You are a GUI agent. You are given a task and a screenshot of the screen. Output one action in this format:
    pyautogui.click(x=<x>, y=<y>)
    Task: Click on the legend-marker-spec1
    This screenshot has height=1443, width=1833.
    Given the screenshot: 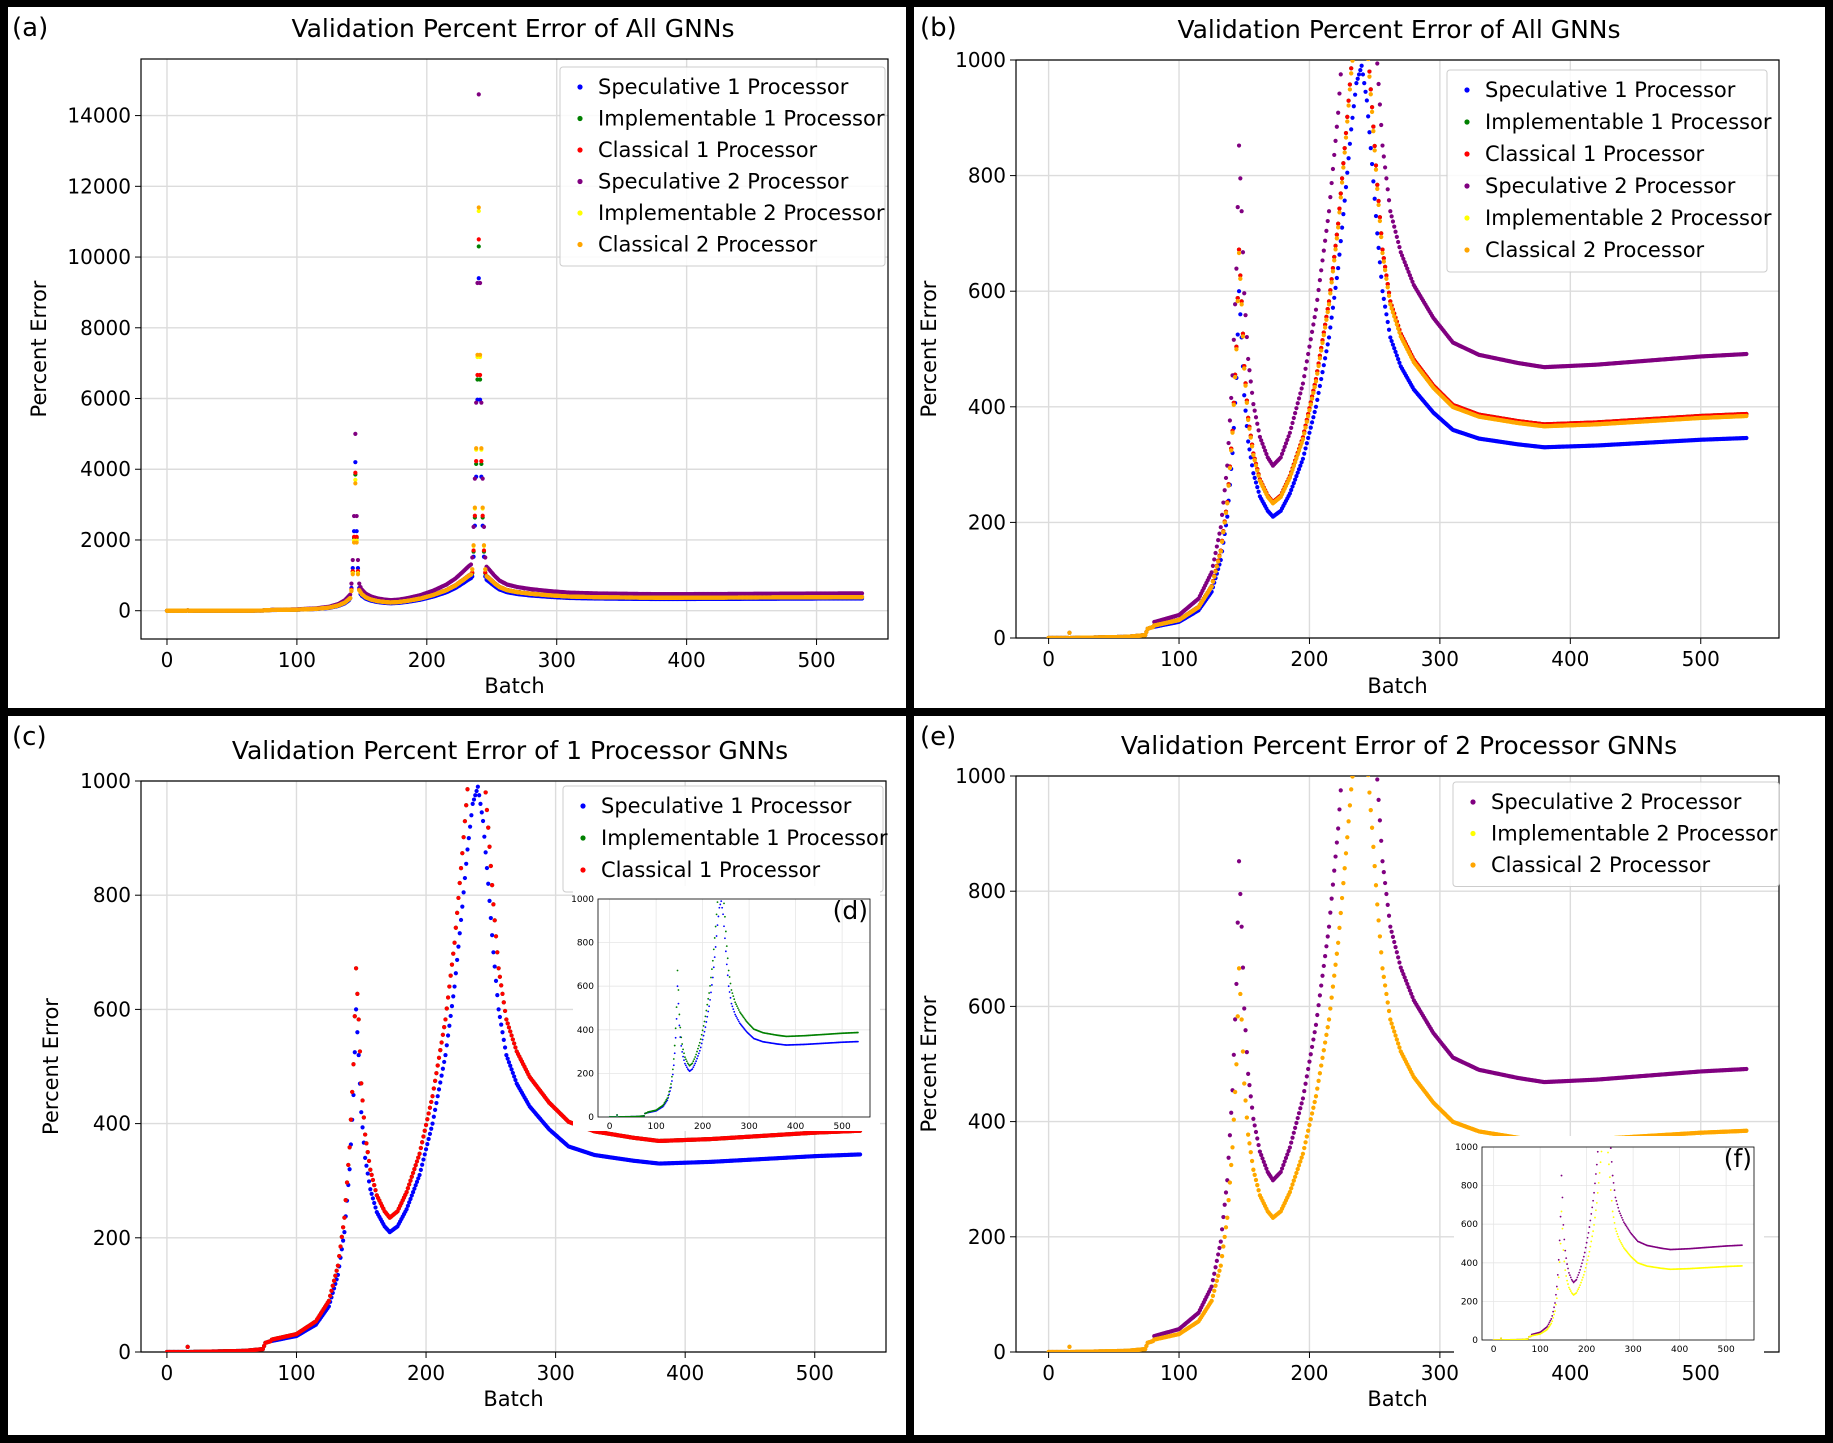 What is the action you would take?
    pyautogui.click(x=580, y=87)
    